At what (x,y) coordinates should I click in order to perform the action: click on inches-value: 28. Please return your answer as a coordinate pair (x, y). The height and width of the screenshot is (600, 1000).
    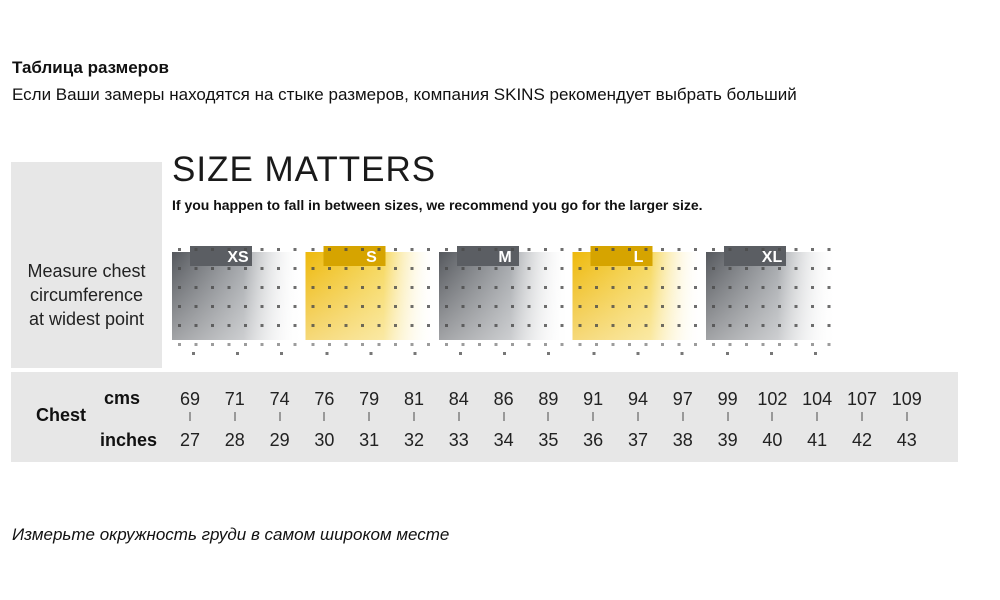
    Looking at the image, I should click on (234, 440).